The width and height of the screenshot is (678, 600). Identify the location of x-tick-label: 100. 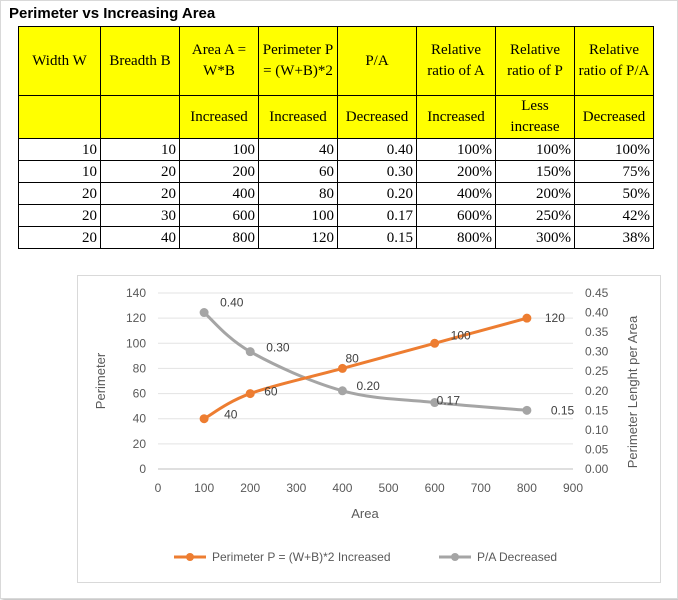
(204, 488).